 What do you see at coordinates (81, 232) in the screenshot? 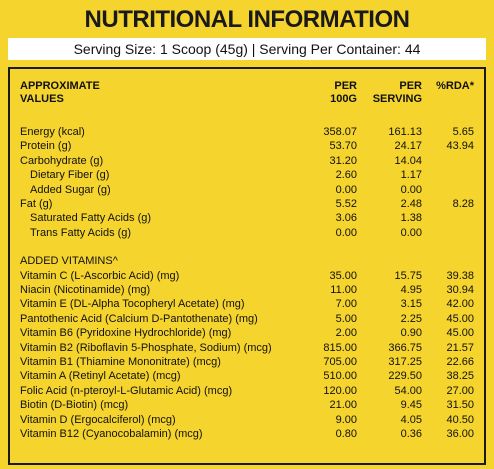
I see `row-label: Trans Fatty Acids (g)` at bounding box center [81, 232].